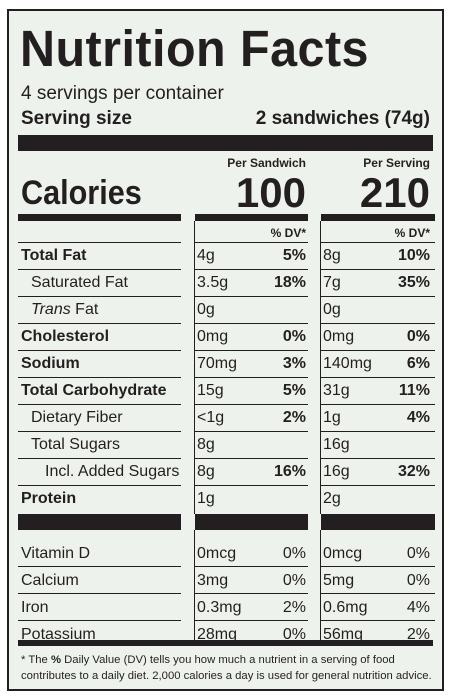 The height and width of the screenshot is (700, 452). I want to click on dv-per-sandwich: 5%, so click(294, 390).